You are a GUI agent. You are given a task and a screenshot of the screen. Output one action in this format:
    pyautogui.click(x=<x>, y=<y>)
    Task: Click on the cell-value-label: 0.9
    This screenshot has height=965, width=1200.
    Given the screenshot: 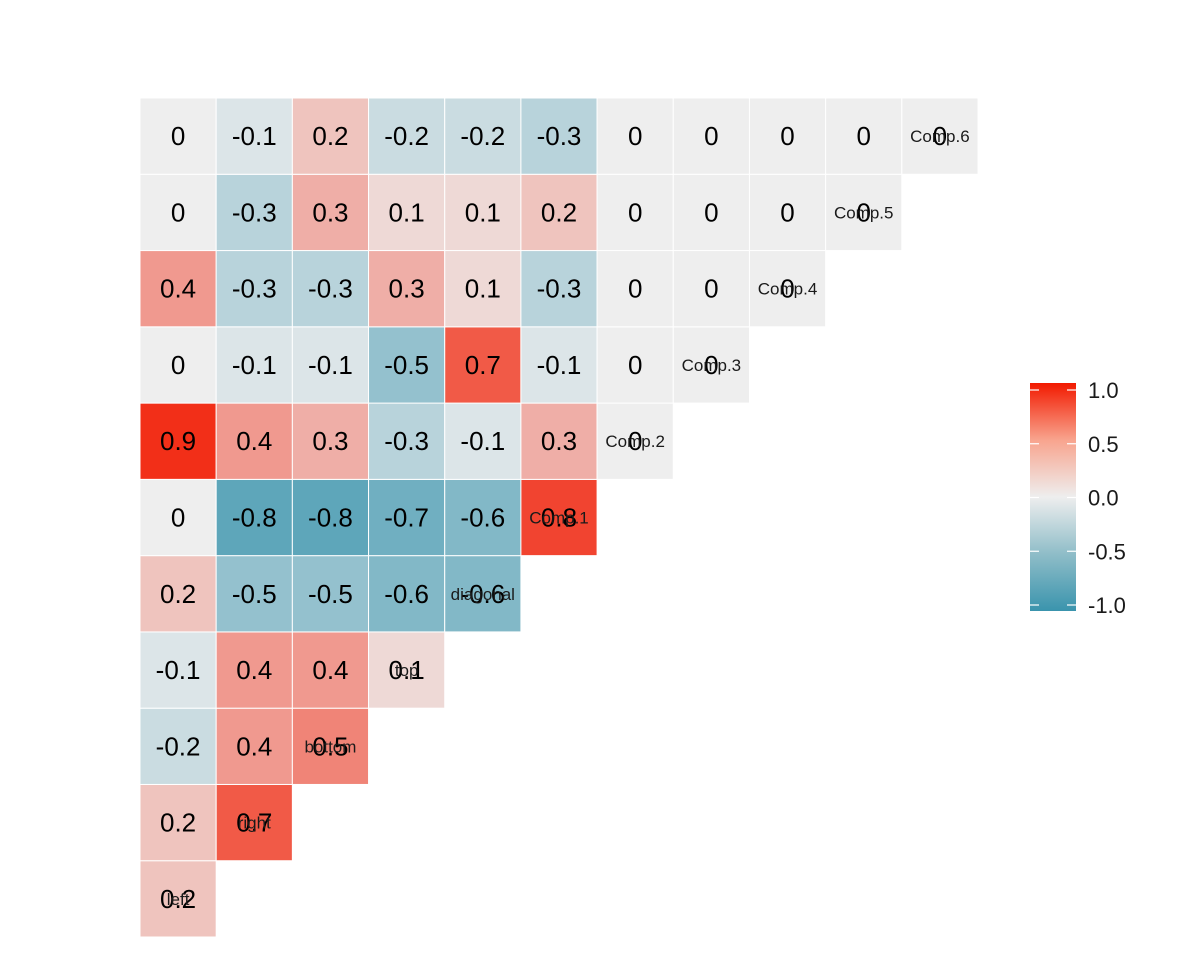 What is the action you would take?
    pyautogui.click(x=178, y=441)
    